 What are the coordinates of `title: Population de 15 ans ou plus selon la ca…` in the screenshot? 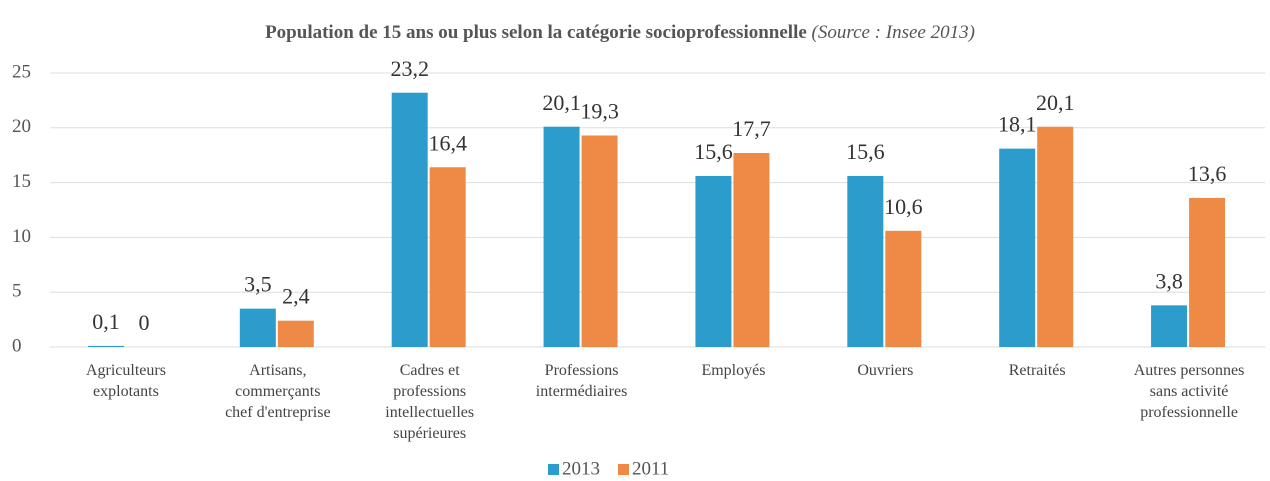 It's located at (536, 32).